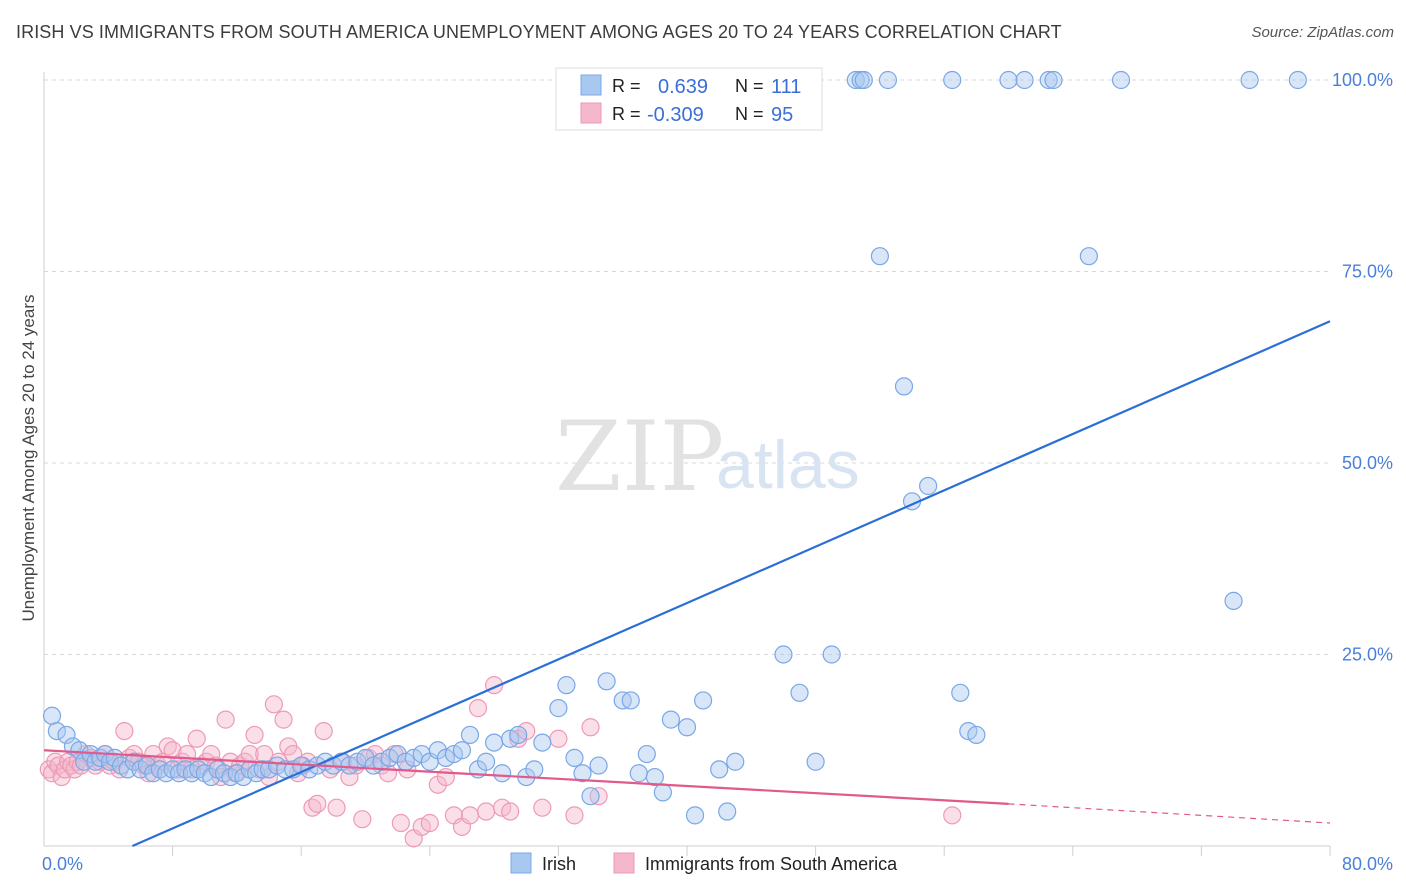 This screenshot has width=1406, height=892. I want to click on watermark-zip: ZIP, so click(639, 457).